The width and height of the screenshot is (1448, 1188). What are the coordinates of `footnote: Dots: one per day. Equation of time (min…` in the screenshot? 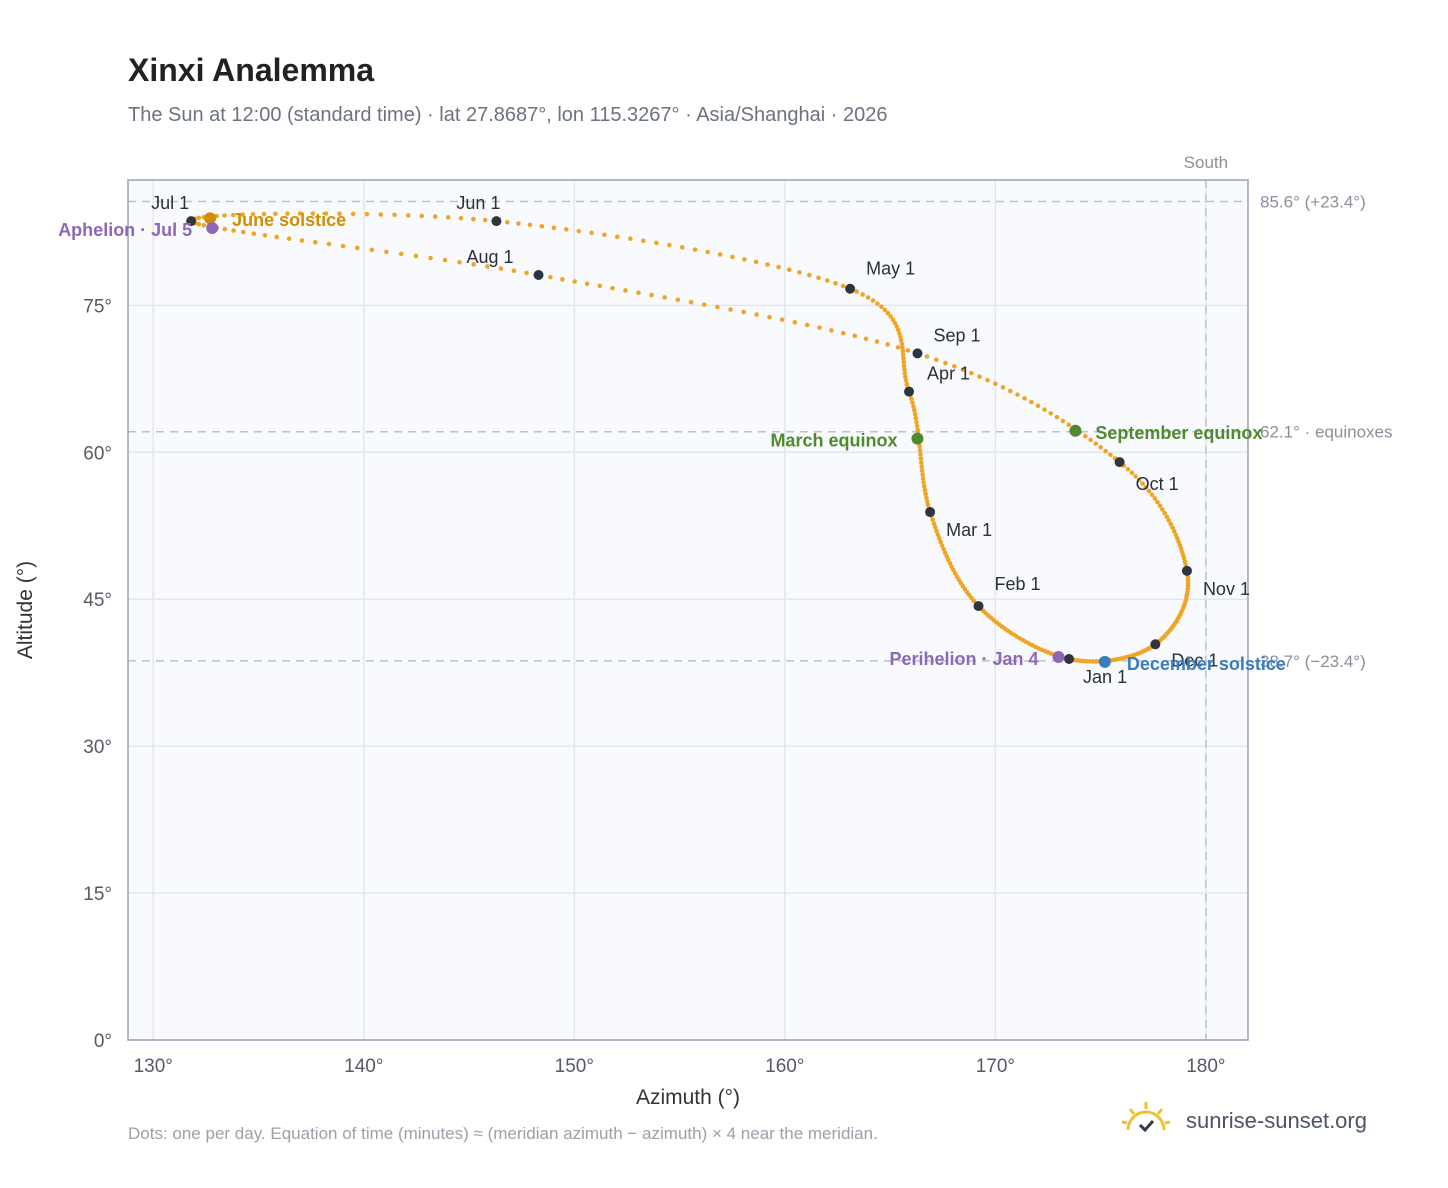 It's located at (503, 1133).